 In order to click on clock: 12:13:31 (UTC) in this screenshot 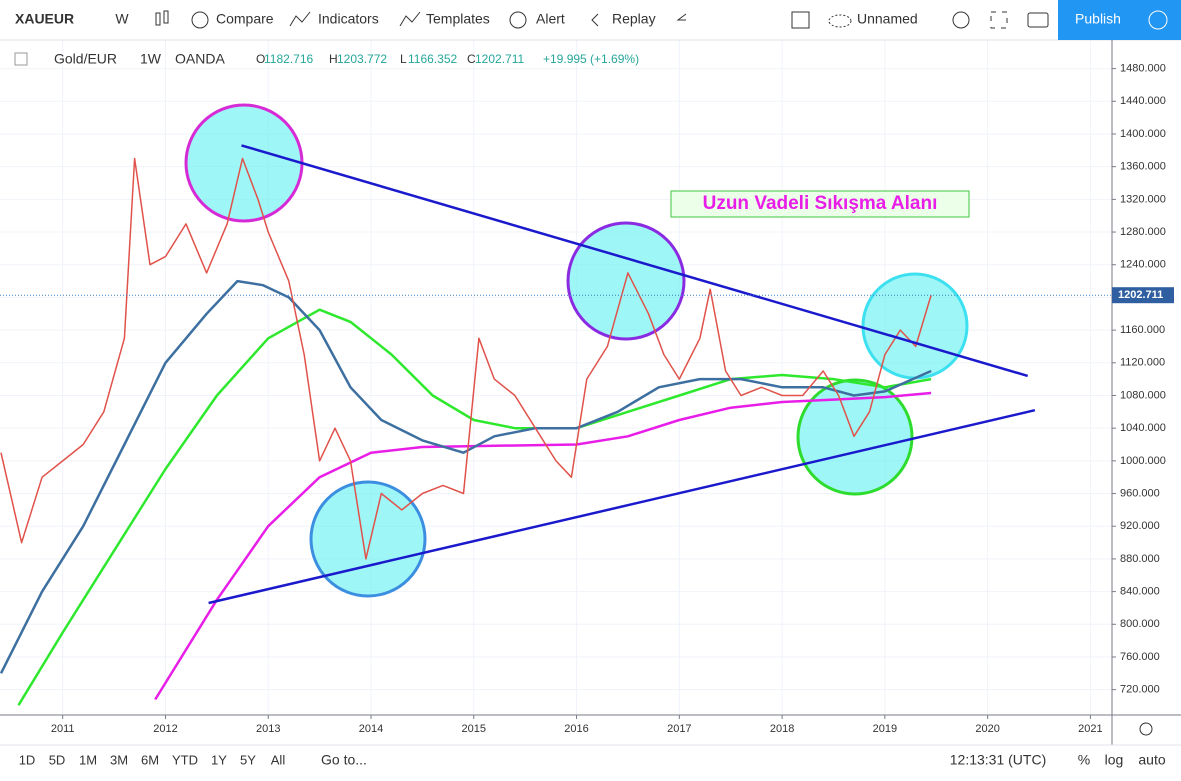, I will do `click(998, 760)`.